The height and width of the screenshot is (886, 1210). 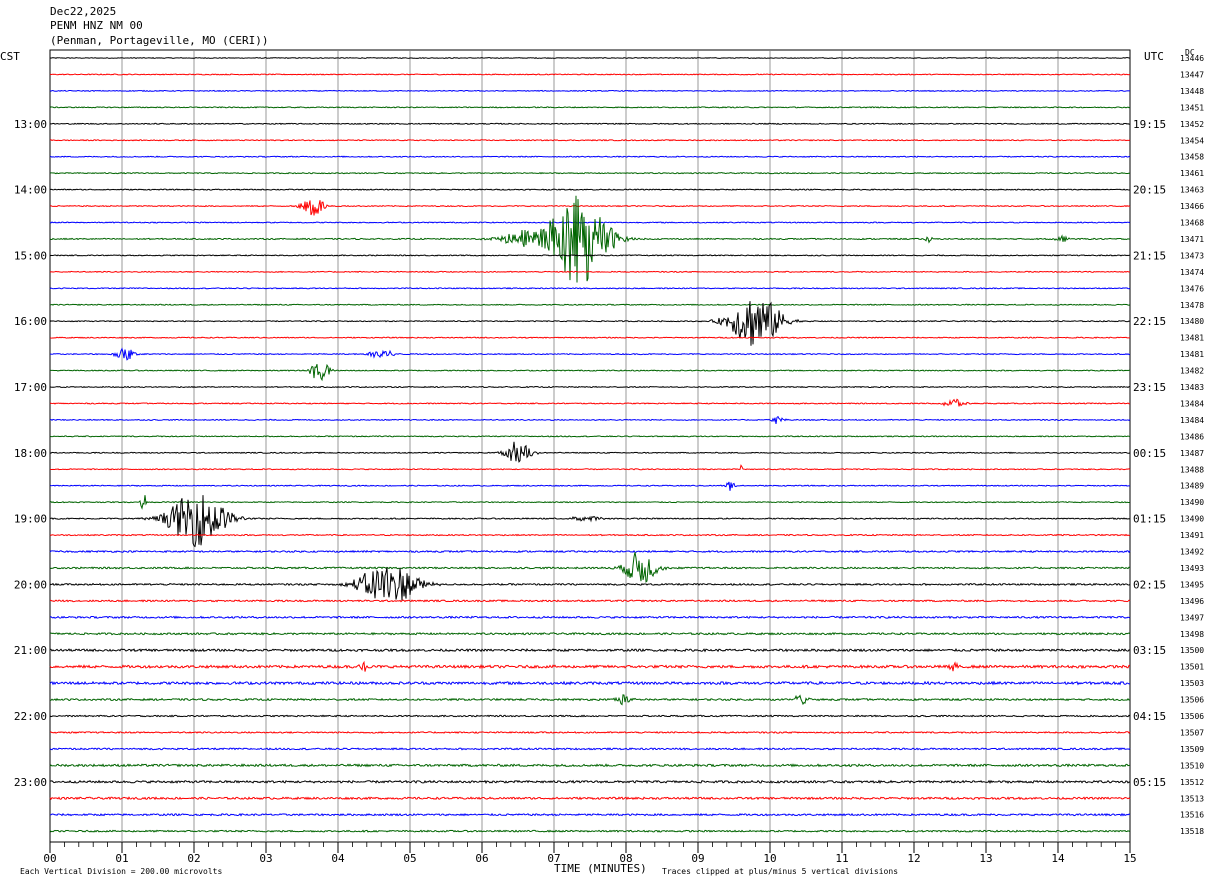 I want to click on x-tick-label: 14, so click(x=1058, y=858).